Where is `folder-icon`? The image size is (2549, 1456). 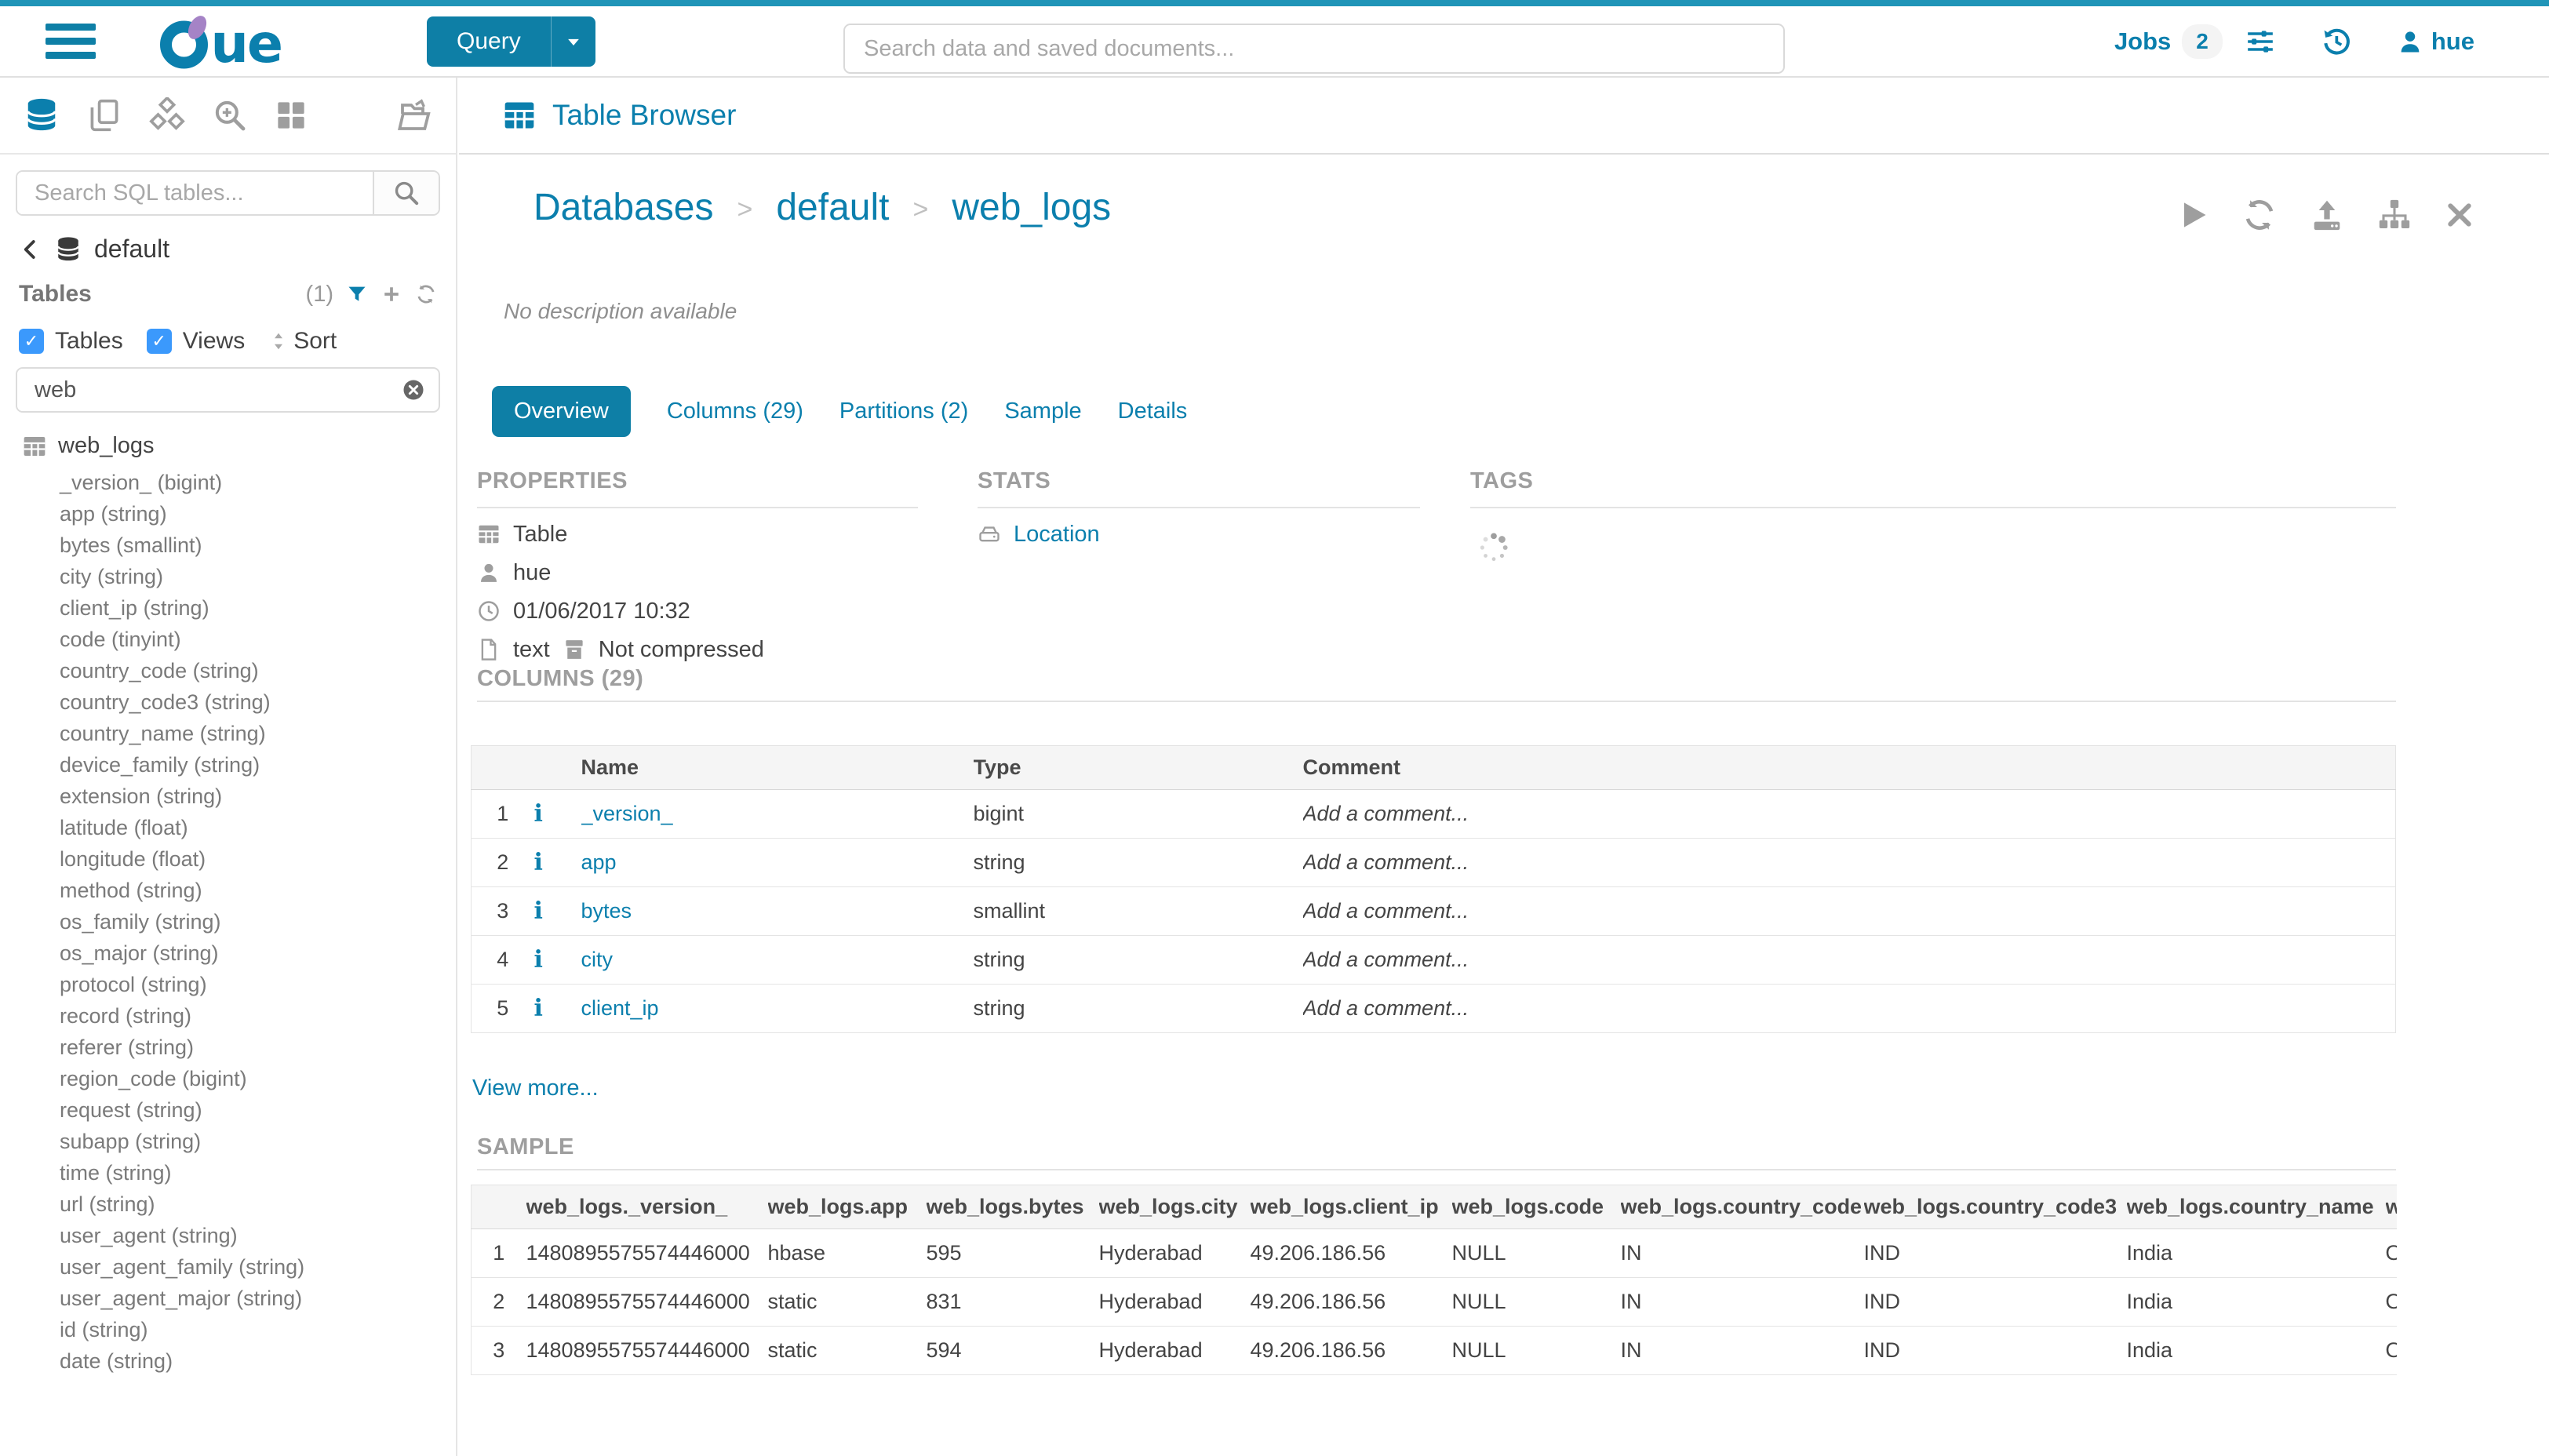
folder-icon is located at coordinates (413, 115).